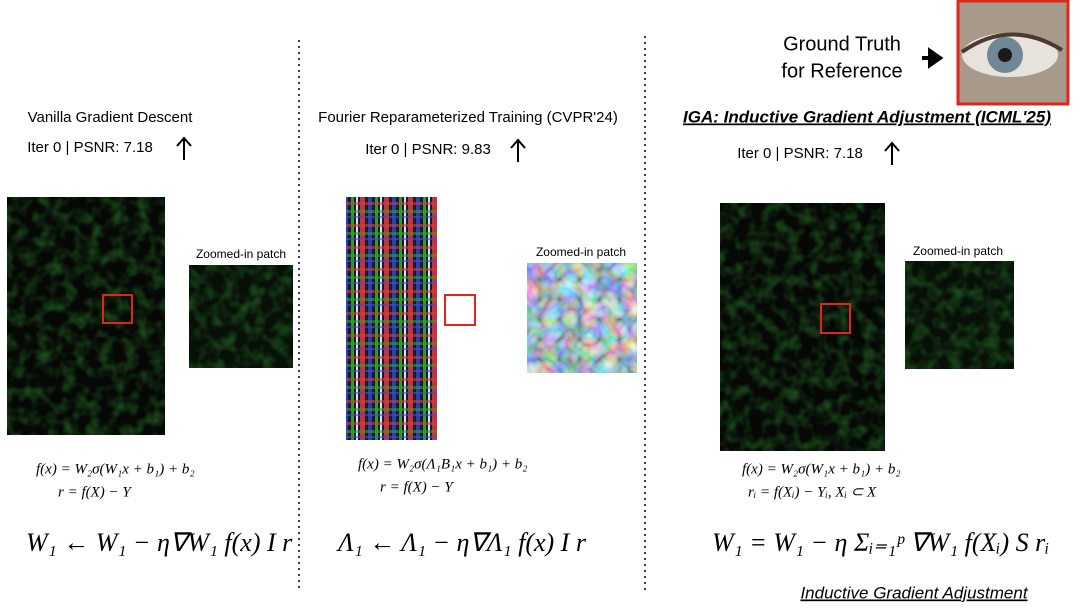 Image resolution: width=1080 pixels, height=608 pixels. What do you see at coordinates (914, 592) in the screenshot?
I see `caption: Inductive Gradient Adjustment` at bounding box center [914, 592].